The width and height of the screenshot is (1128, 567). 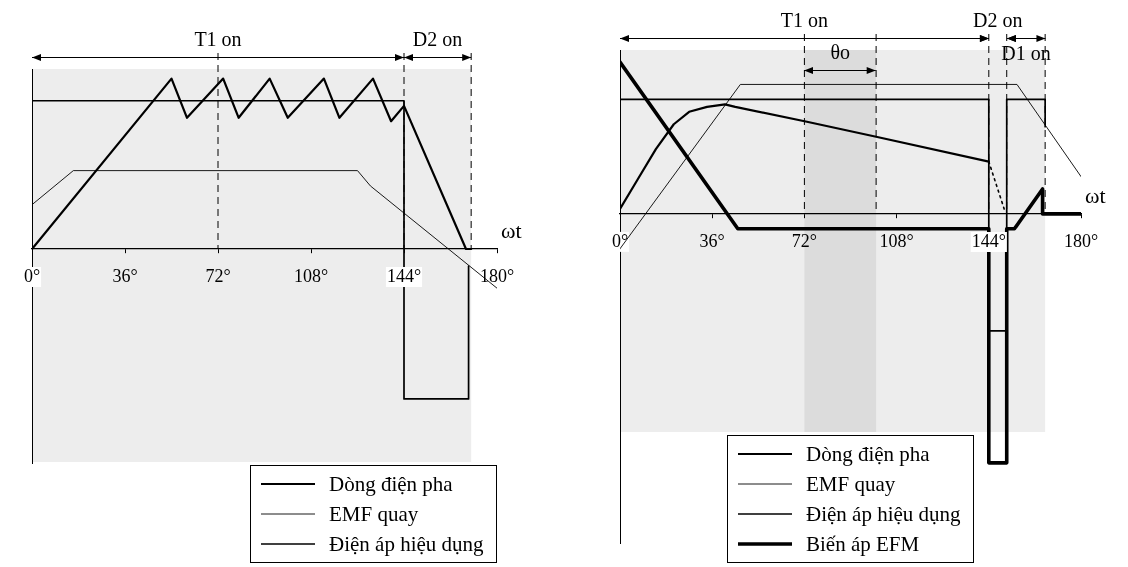 What do you see at coordinates (1026, 53) in the screenshot?
I see `band-label: D1 on` at bounding box center [1026, 53].